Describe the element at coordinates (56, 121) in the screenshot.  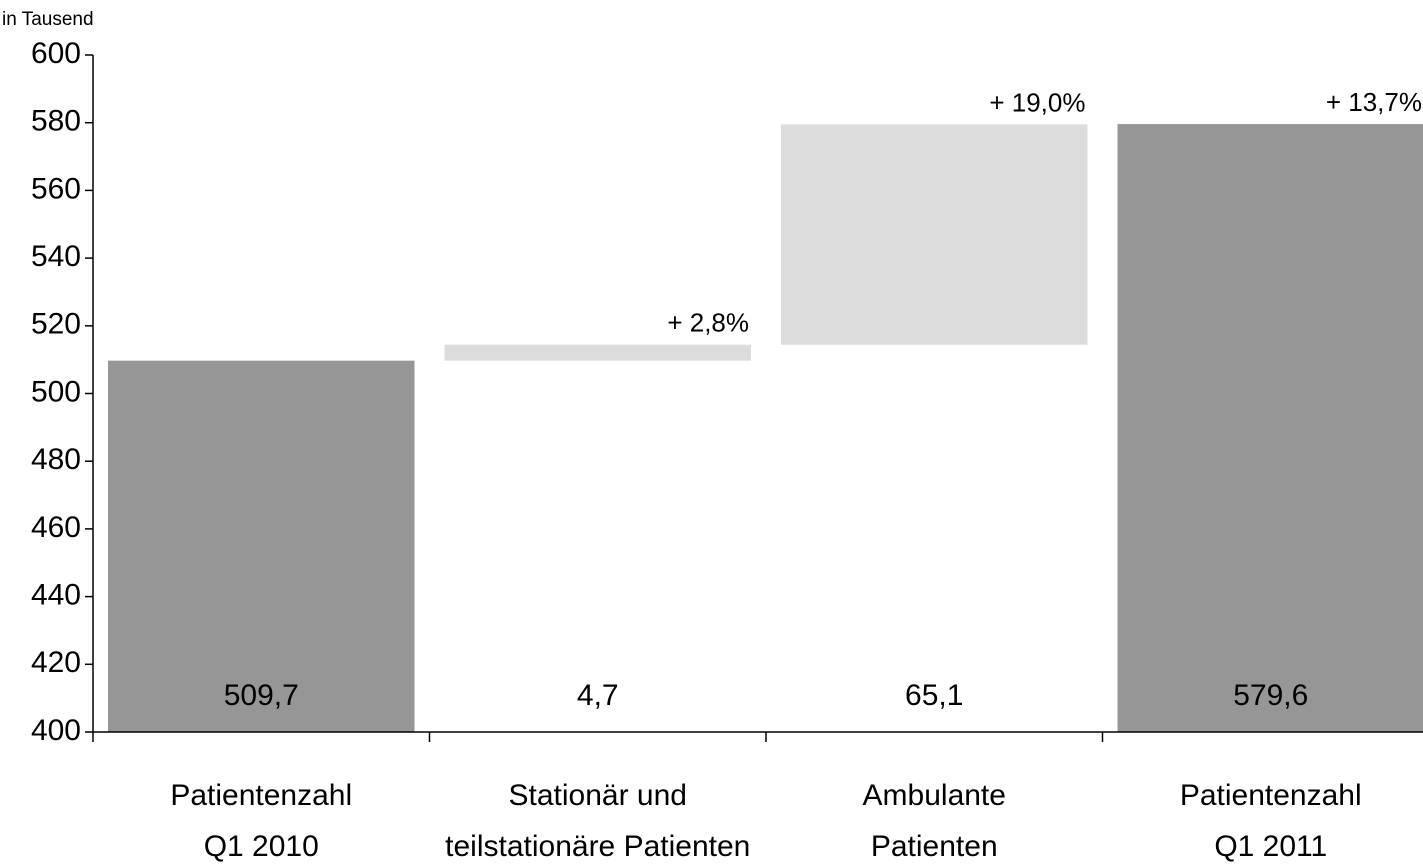
I see `y-tick-label: 580` at that location.